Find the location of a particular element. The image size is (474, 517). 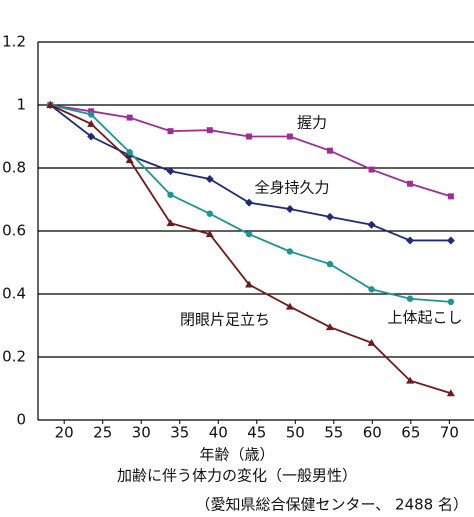

y-tick-label: 0.4 is located at coordinates (14, 294).